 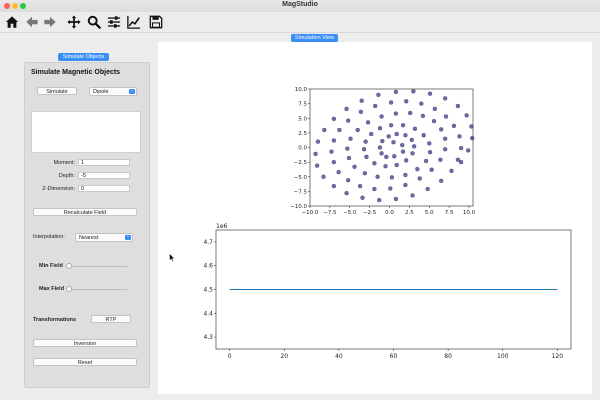 What do you see at coordinates (32, 22) in the screenshot?
I see `back-button` at bounding box center [32, 22].